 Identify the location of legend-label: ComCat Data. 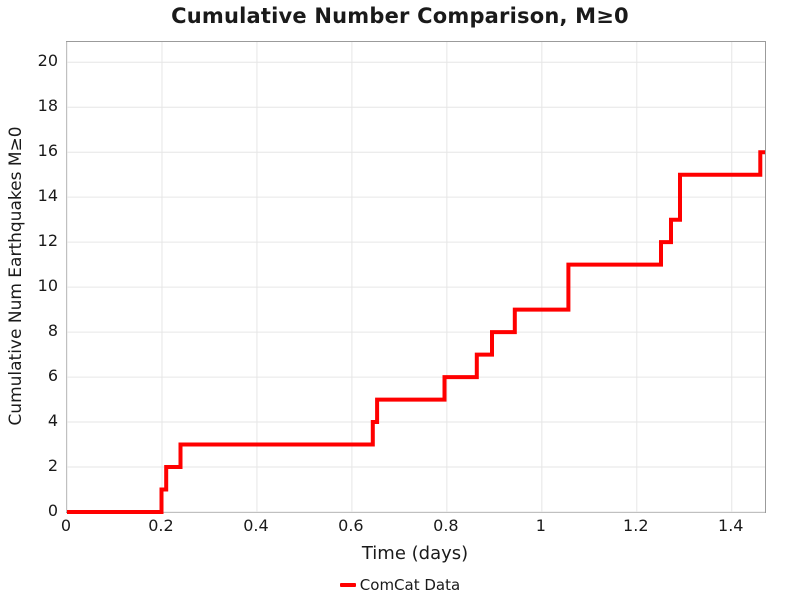
(410, 585).